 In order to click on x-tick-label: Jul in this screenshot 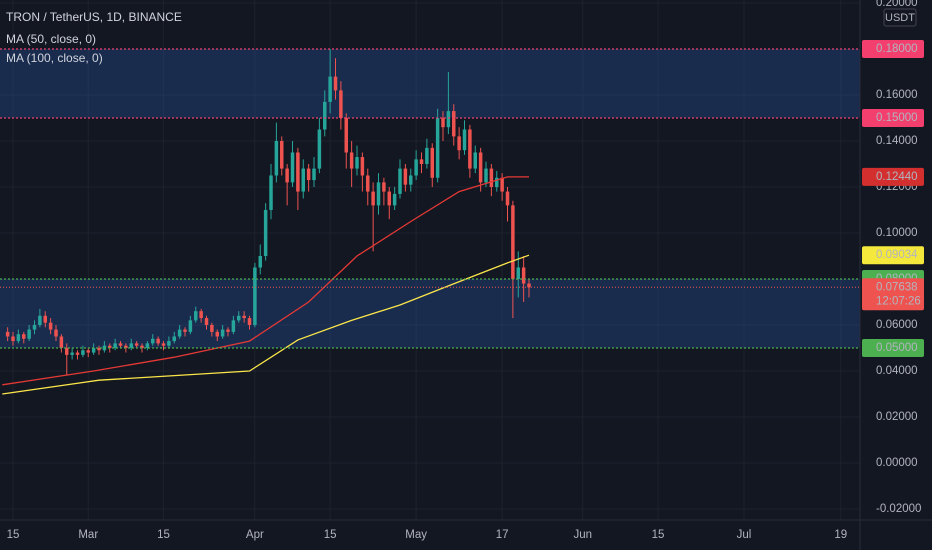, I will do `click(744, 535)`.